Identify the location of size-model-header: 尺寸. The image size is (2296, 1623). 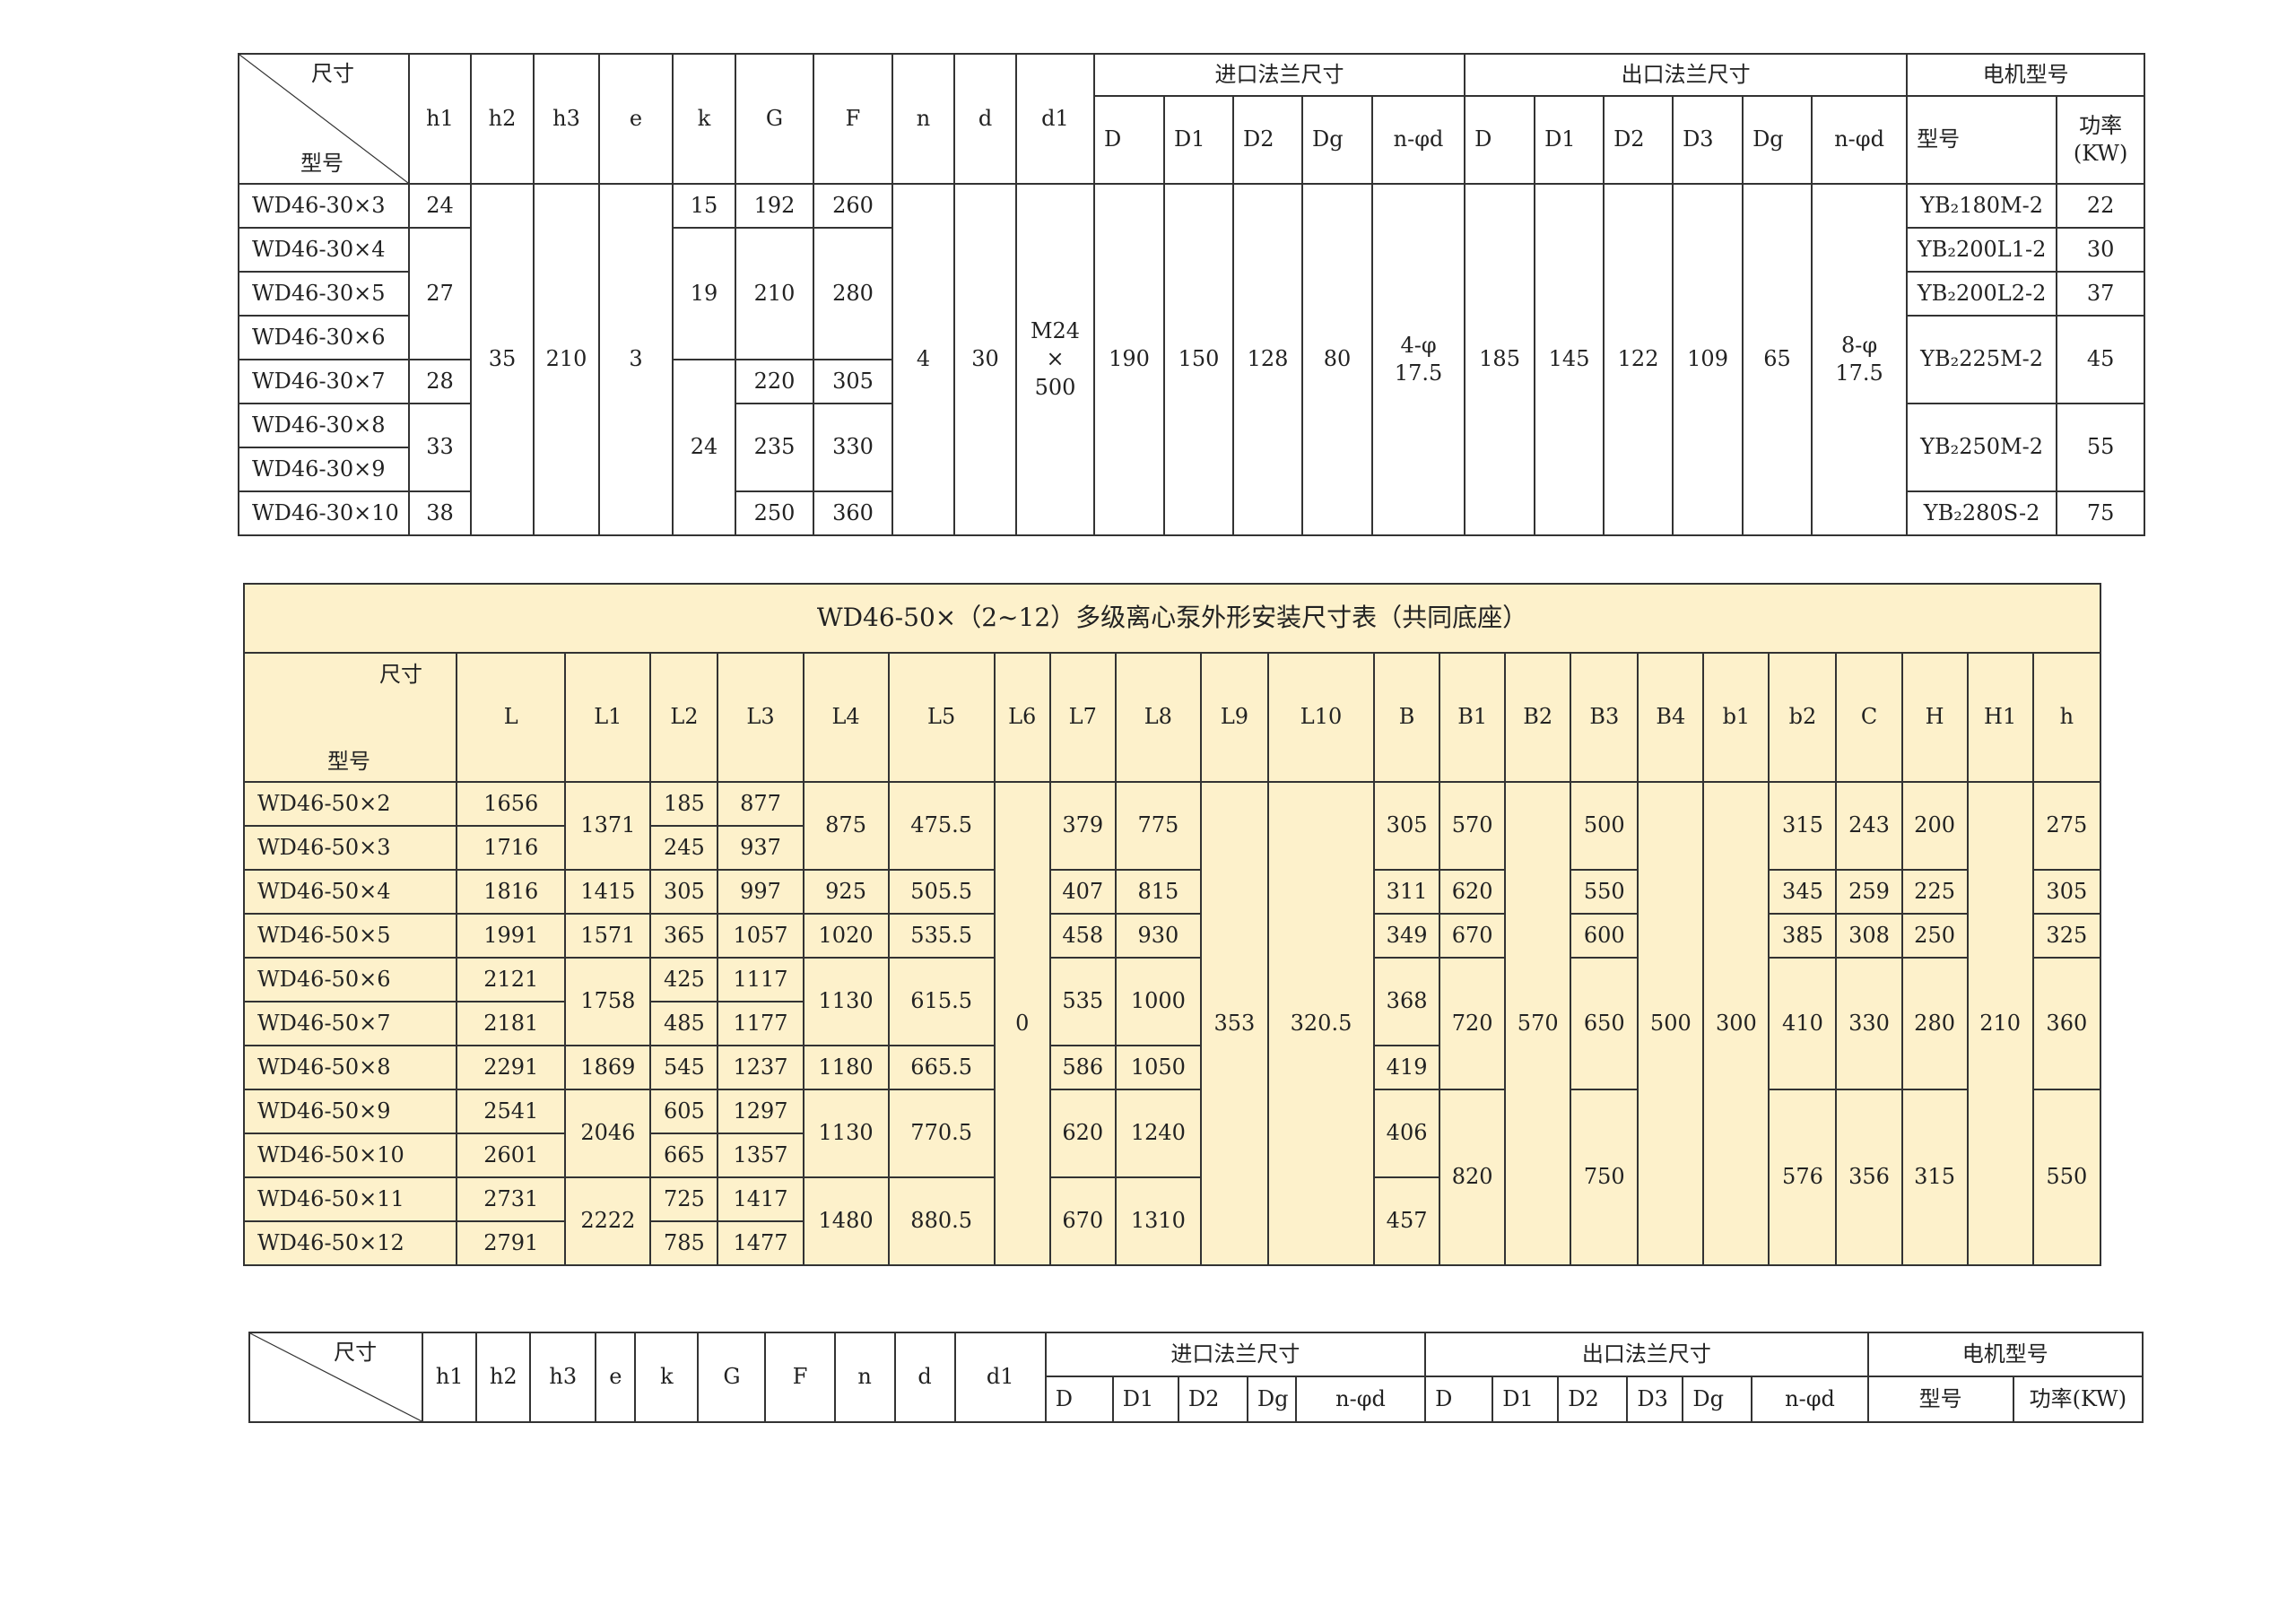
(336, 1377).